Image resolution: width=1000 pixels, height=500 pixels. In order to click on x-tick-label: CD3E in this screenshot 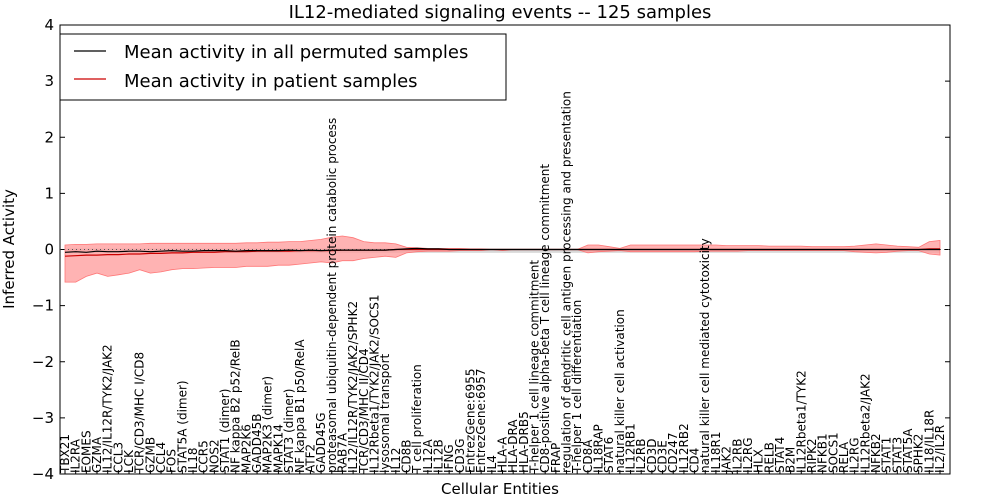, I will do `click(663, 456)`.